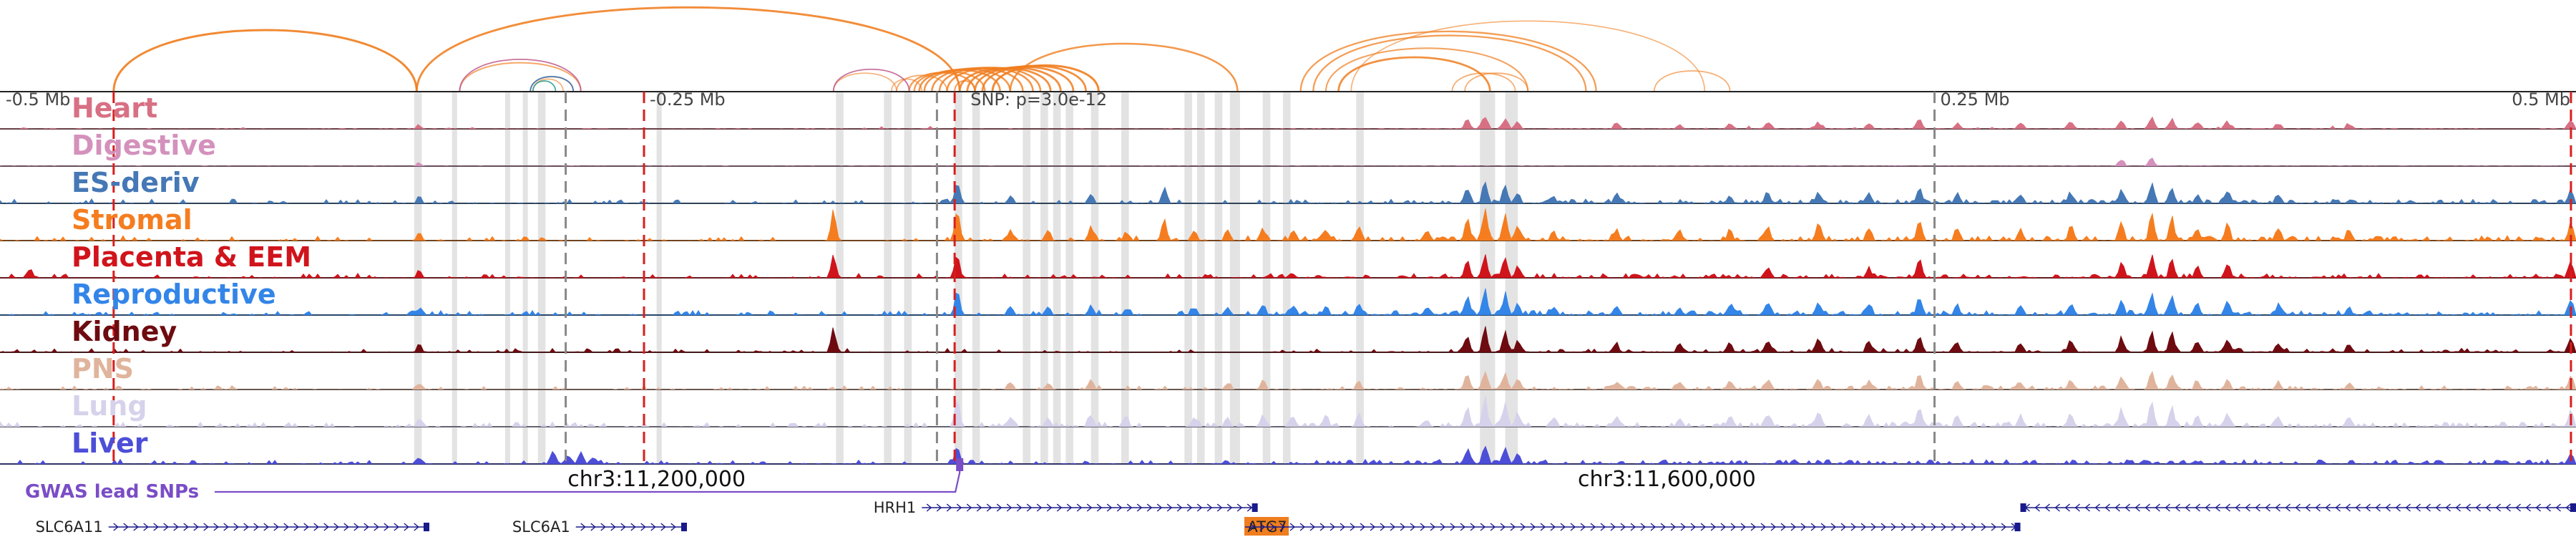 The width and height of the screenshot is (2576, 537). What do you see at coordinates (960, 464) in the screenshot?
I see `gwas-snp-marker` at bounding box center [960, 464].